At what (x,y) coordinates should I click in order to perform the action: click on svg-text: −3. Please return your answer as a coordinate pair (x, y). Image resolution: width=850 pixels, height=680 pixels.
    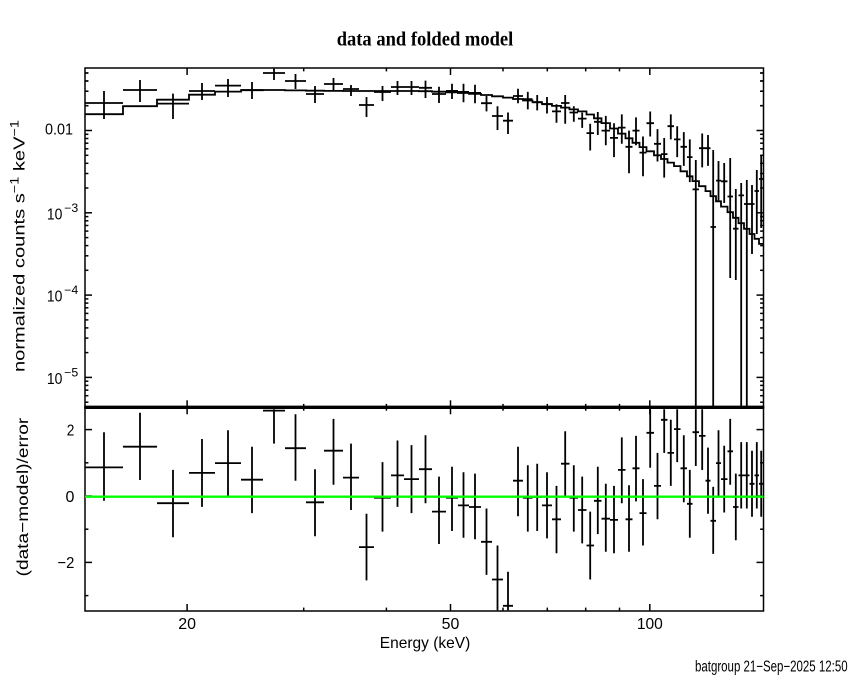
    Looking at the image, I should click on (71, 209).